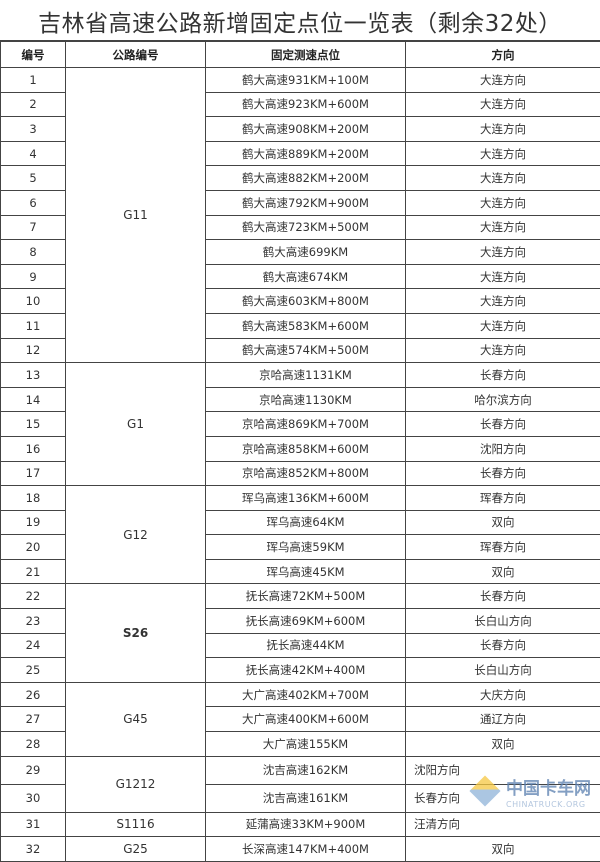 The width and height of the screenshot is (600, 862). What do you see at coordinates (33, 645) in the screenshot?
I see `row-number: 24` at bounding box center [33, 645].